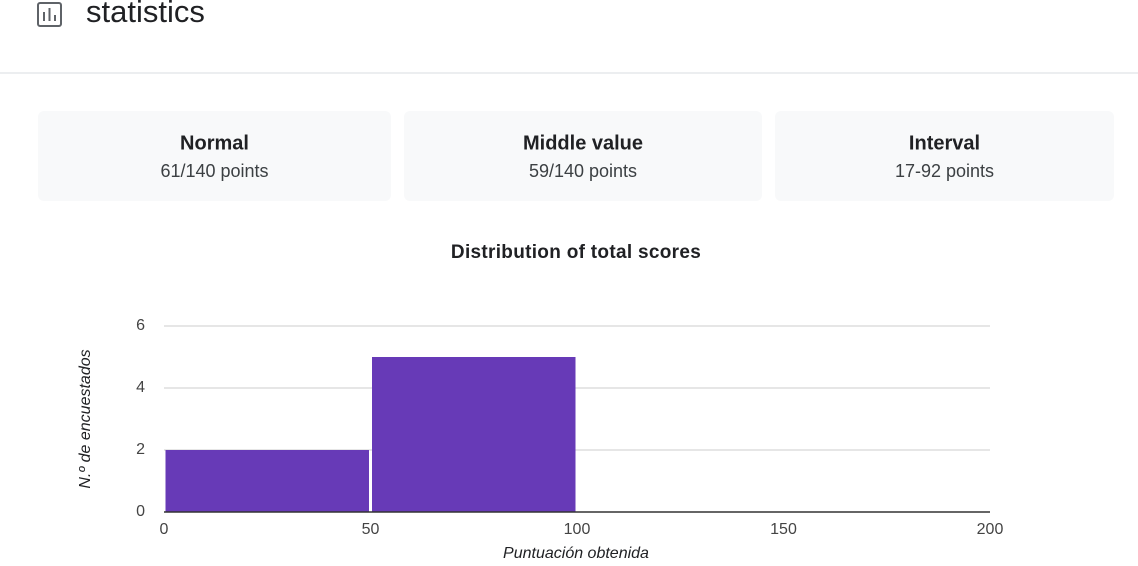 The width and height of the screenshot is (1138, 566). I want to click on chart-title: Distribution of total scores, so click(576, 252).